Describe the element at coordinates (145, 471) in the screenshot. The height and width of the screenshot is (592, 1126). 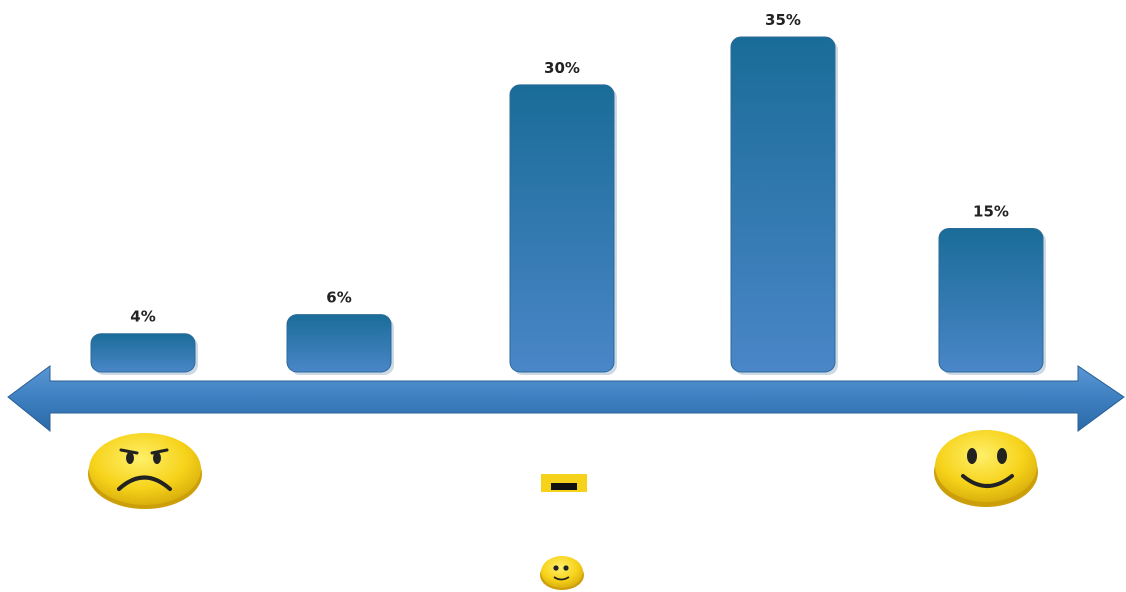
I see `sad-face-icon` at that location.